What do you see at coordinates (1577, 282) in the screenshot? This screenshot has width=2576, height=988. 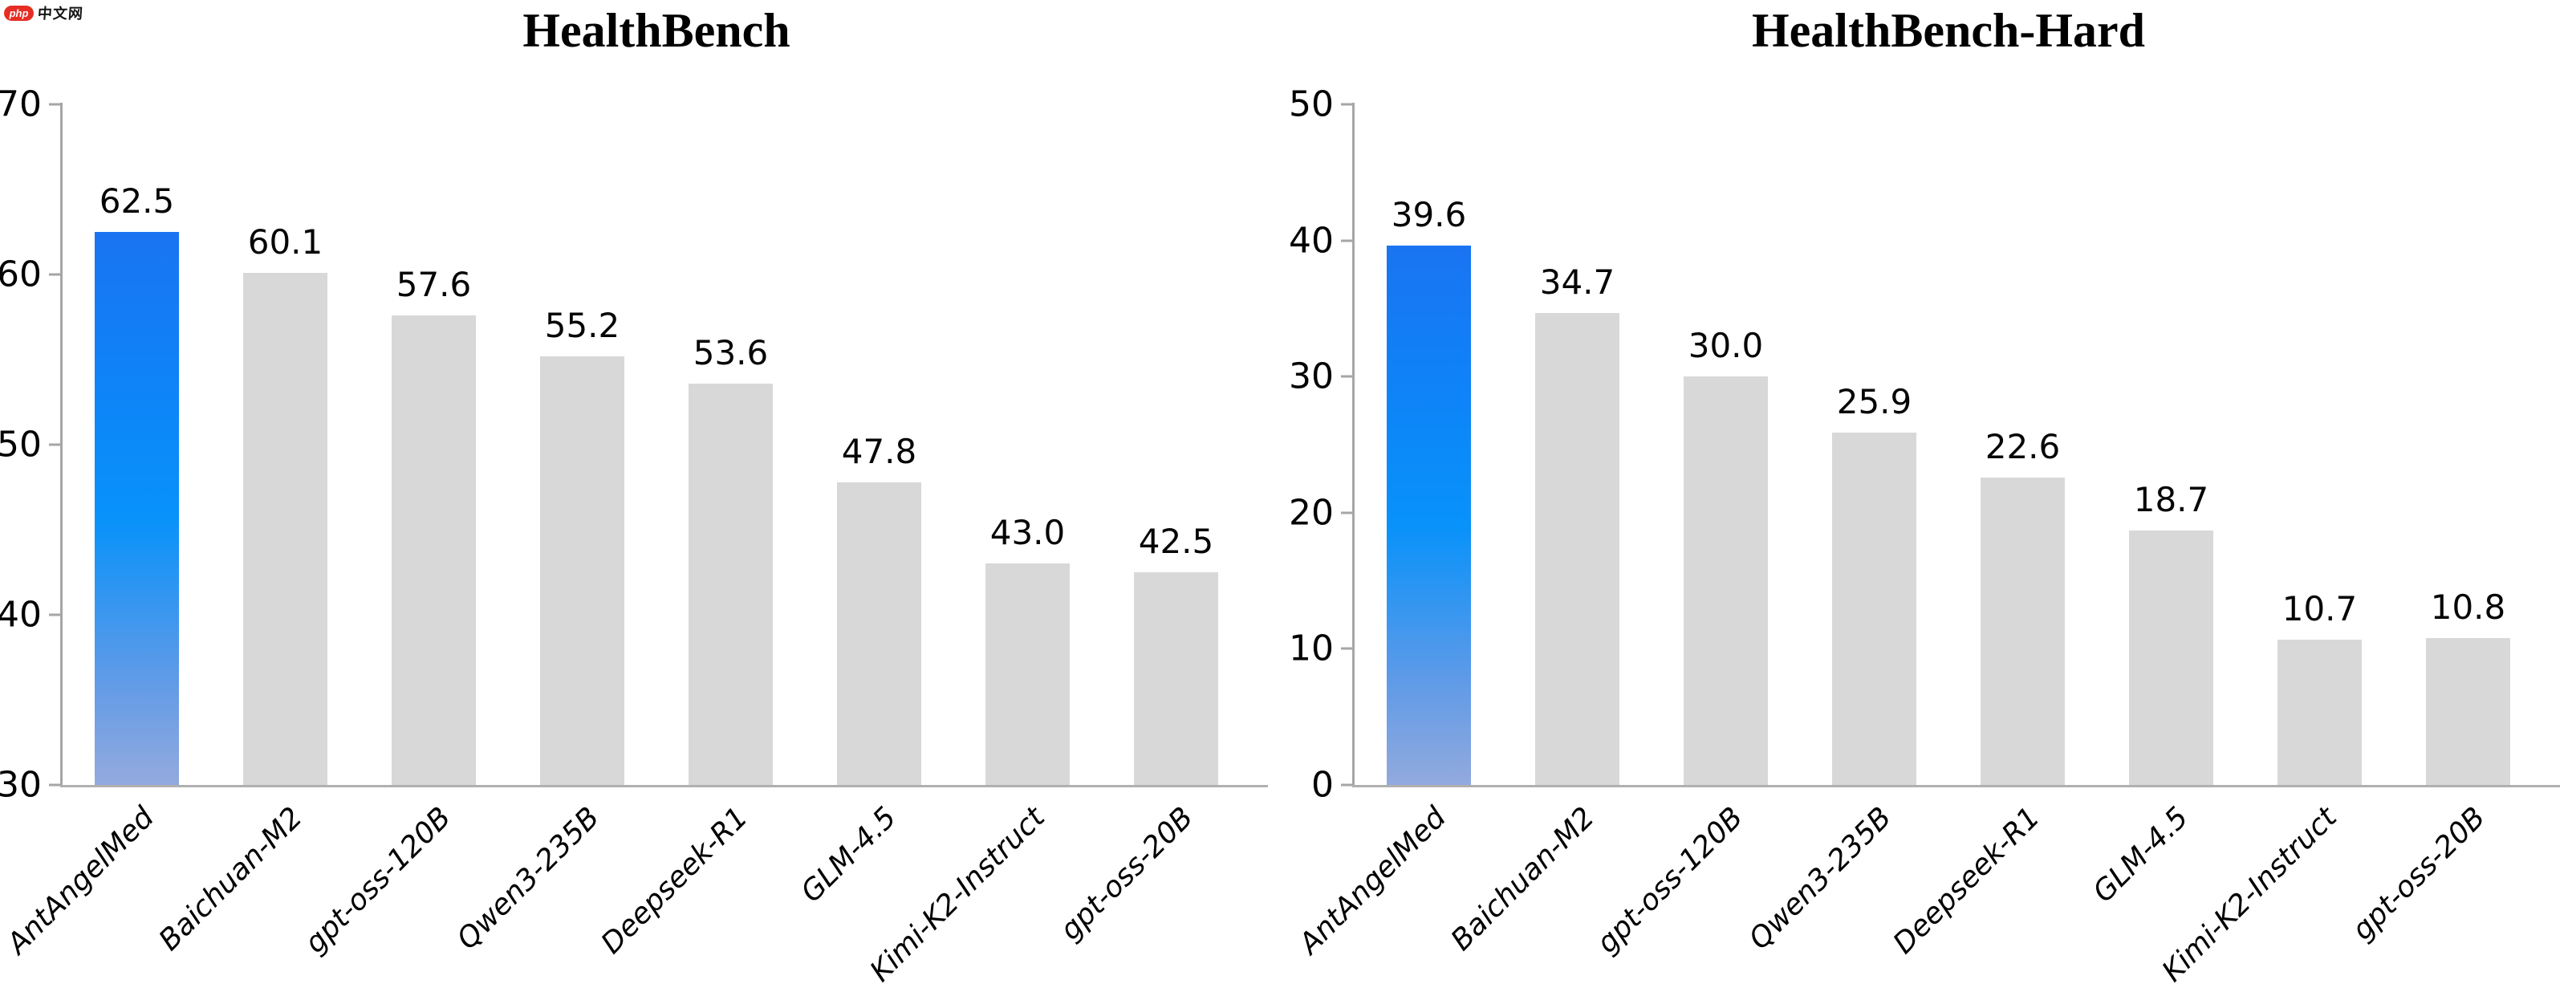 I see `bar-value-label: 34.7` at bounding box center [1577, 282].